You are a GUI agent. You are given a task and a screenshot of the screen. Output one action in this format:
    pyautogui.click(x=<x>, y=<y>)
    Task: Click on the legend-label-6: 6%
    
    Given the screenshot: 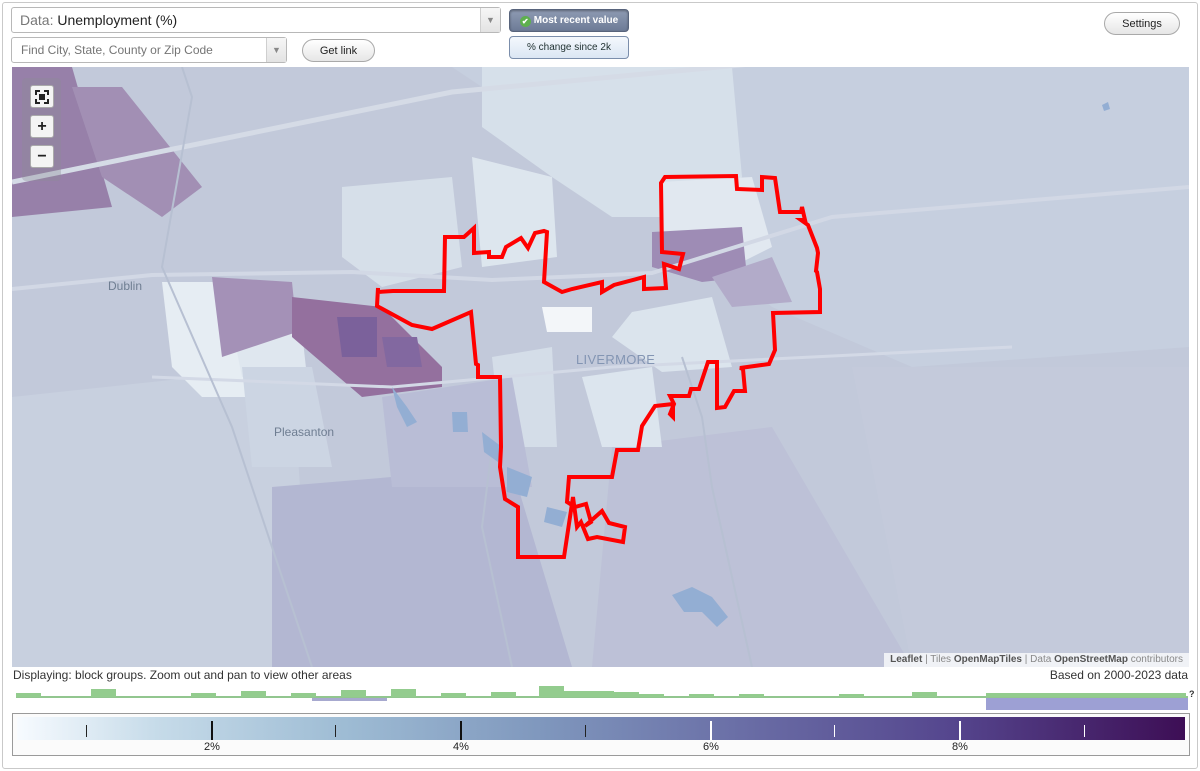 What is the action you would take?
    pyautogui.click(x=711, y=747)
    